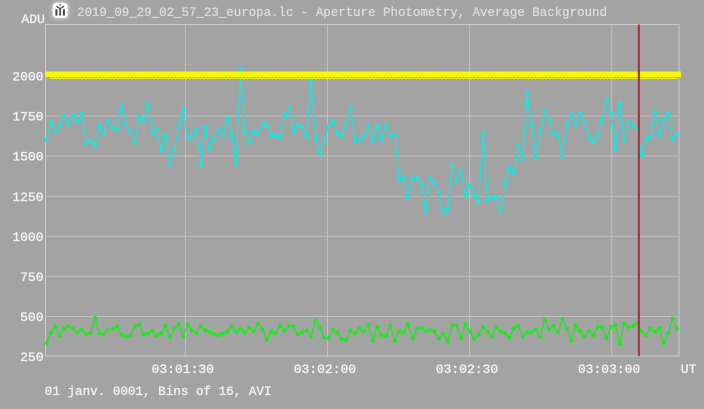 The height and width of the screenshot is (409, 704). I want to click on svg-text: ADU, so click(32, 19).